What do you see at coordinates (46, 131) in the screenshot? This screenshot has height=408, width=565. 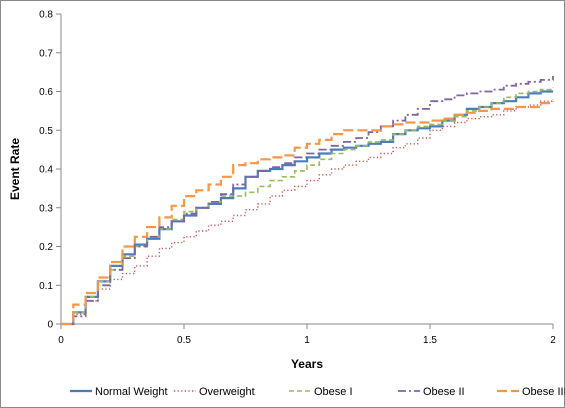 I see `y-tick-label: 0.5` at bounding box center [46, 131].